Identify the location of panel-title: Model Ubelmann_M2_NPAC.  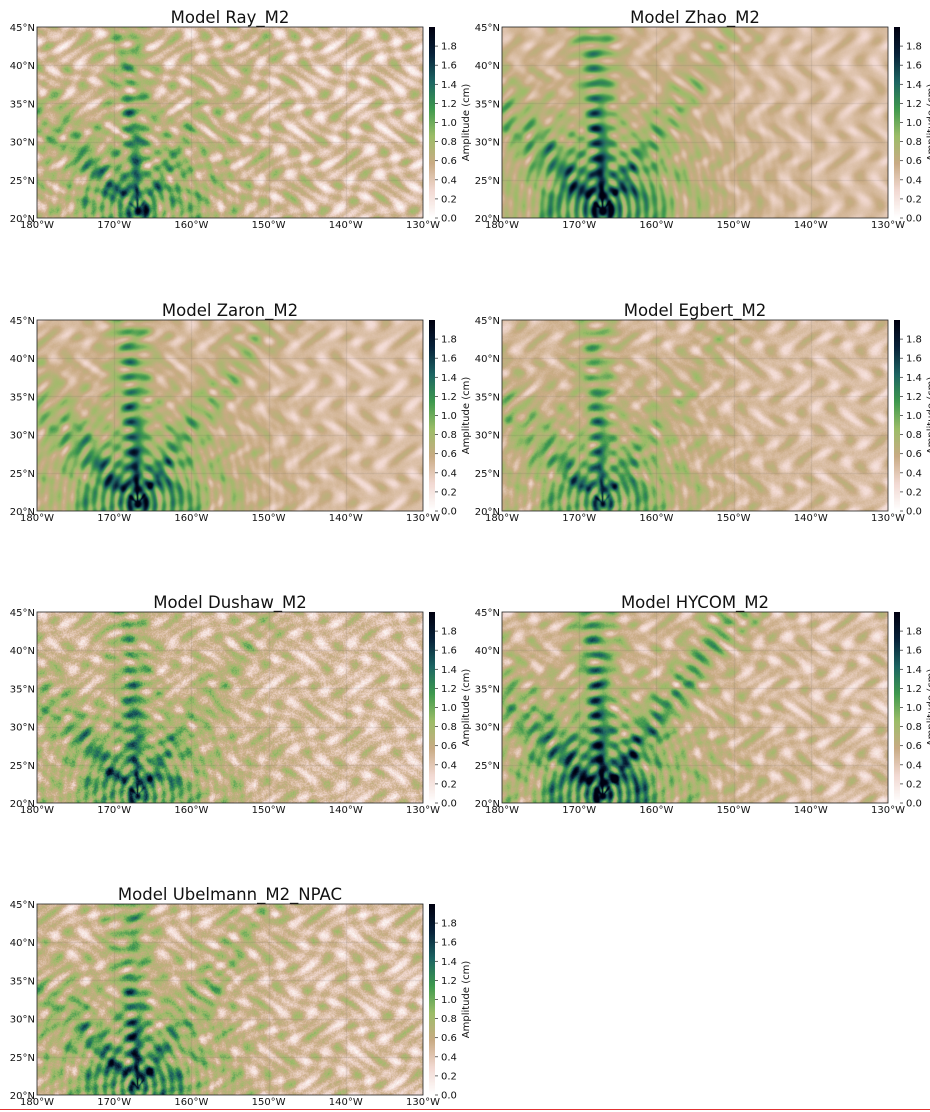
(230, 895).